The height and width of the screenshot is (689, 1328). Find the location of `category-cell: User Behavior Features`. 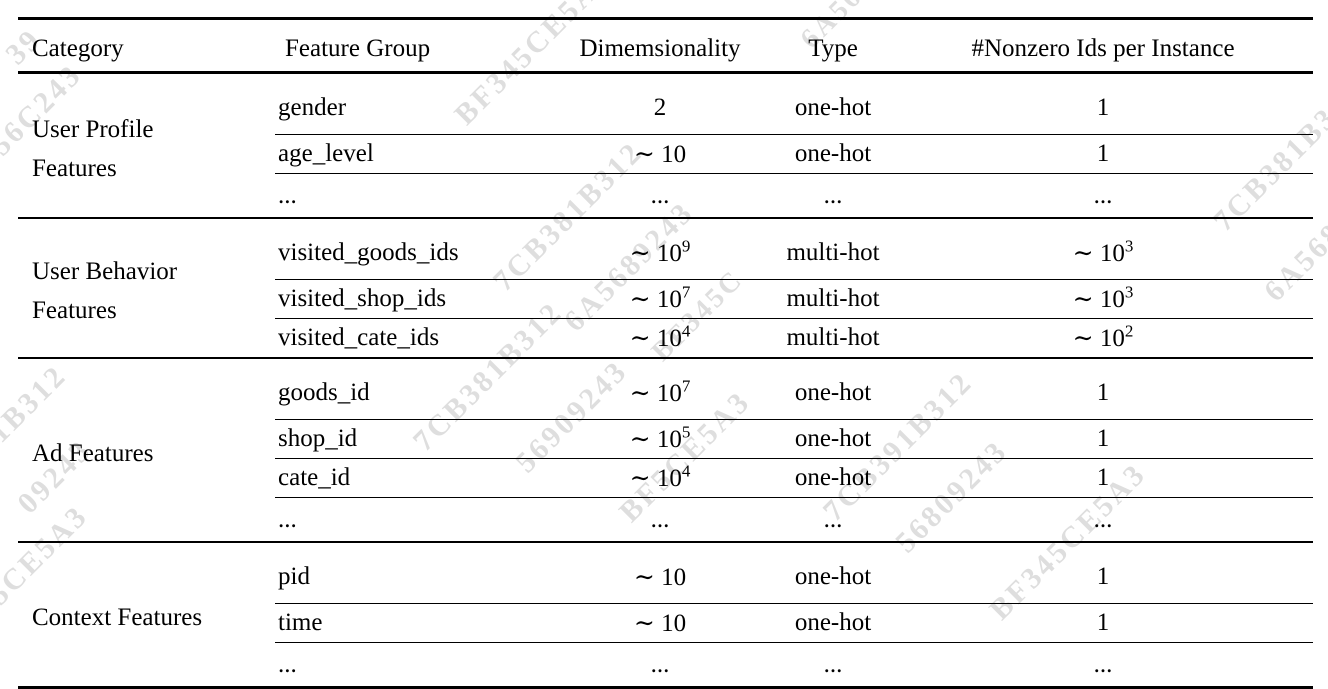

category-cell: User Behavior Features is located at coordinates (146, 288).